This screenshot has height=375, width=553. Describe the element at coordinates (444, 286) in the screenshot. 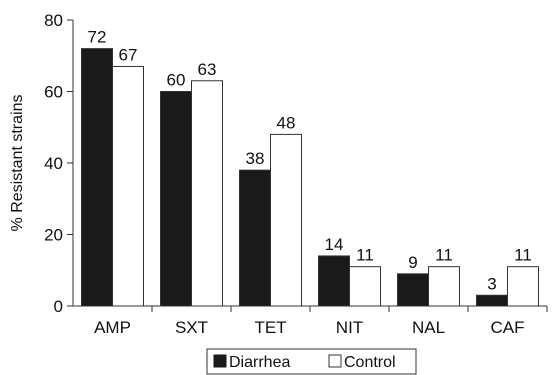

I see `bar-control-nal` at that location.